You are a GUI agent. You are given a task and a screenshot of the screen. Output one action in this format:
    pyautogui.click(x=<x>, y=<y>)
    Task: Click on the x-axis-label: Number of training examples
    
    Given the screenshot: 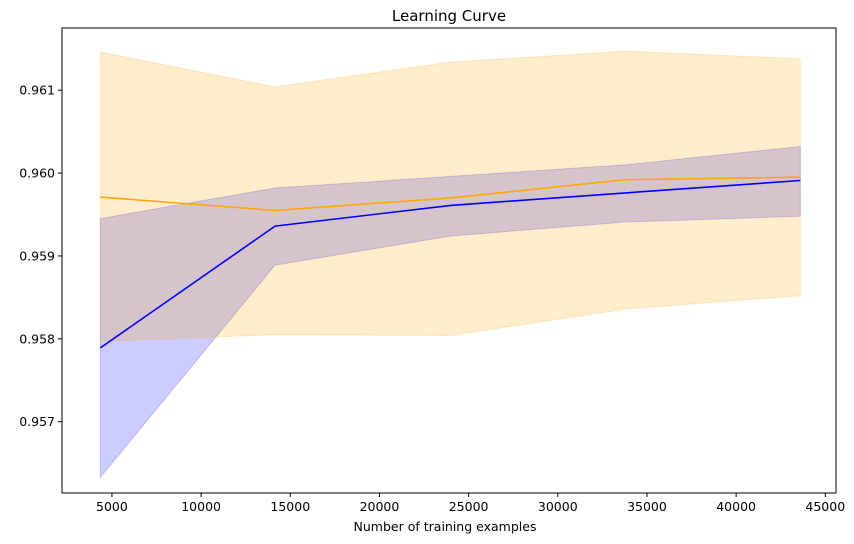 What is the action you would take?
    pyautogui.click(x=445, y=526)
    